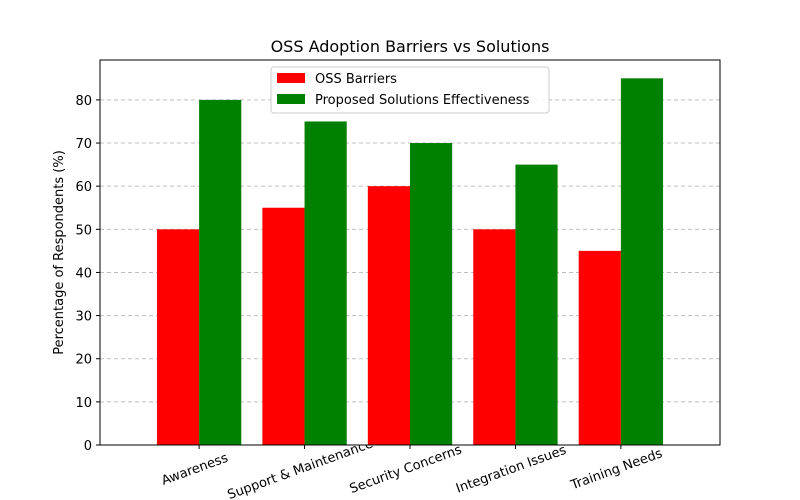 The width and height of the screenshot is (800, 500). I want to click on bar-proposed-solutions-effectiveness-support-maintenance, so click(325, 283).